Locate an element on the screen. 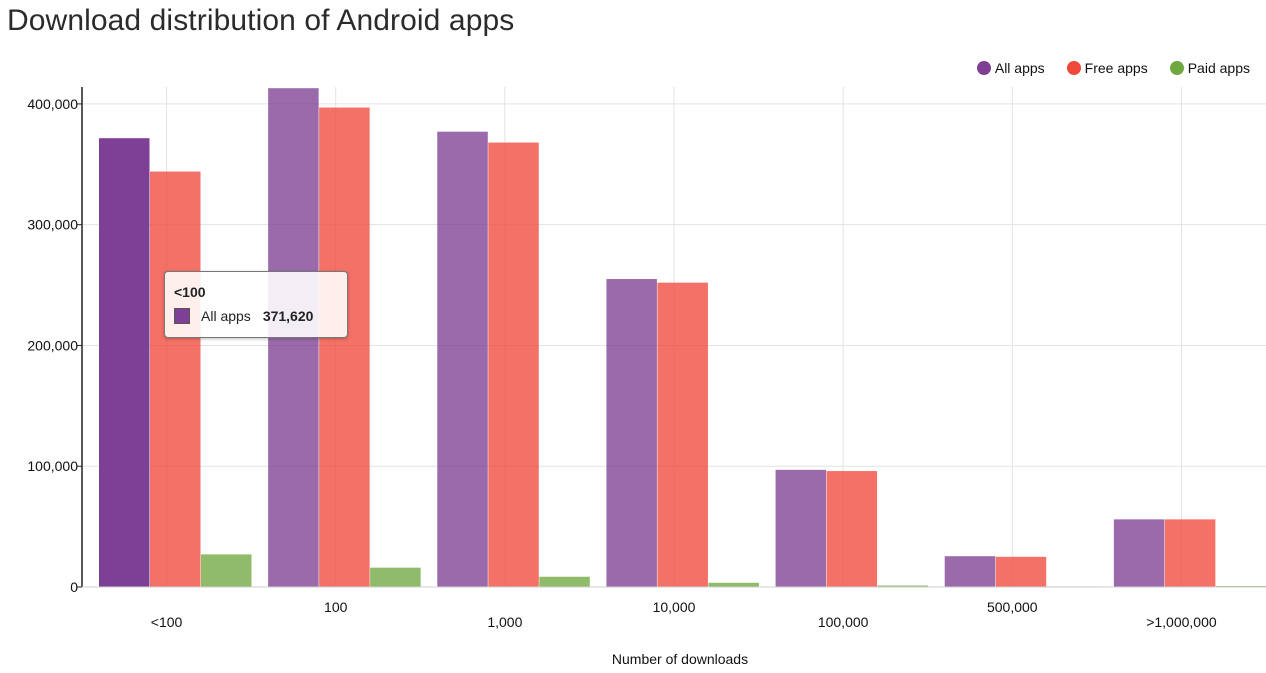  tooltip-value: 371,620 is located at coordinates (288, 316).